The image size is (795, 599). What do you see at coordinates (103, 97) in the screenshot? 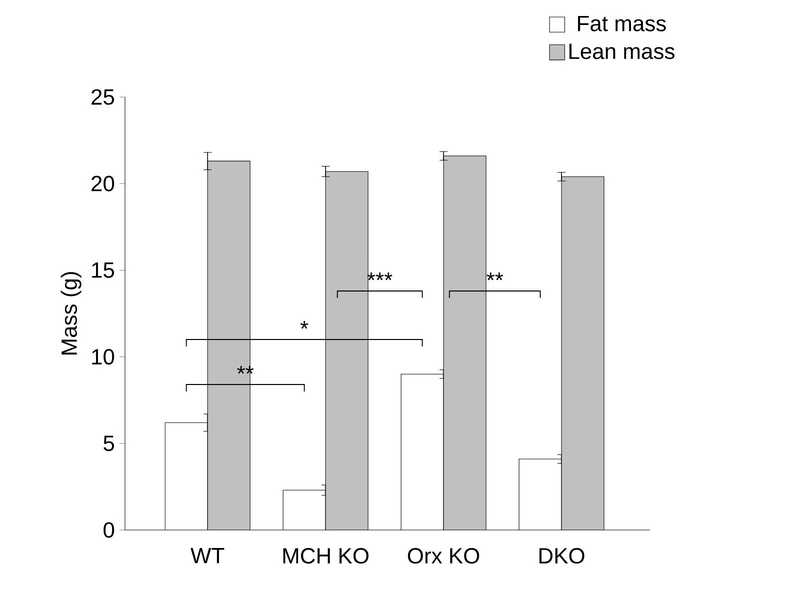
I see `y-tick-label: 25` at bounding box center [103, 97].